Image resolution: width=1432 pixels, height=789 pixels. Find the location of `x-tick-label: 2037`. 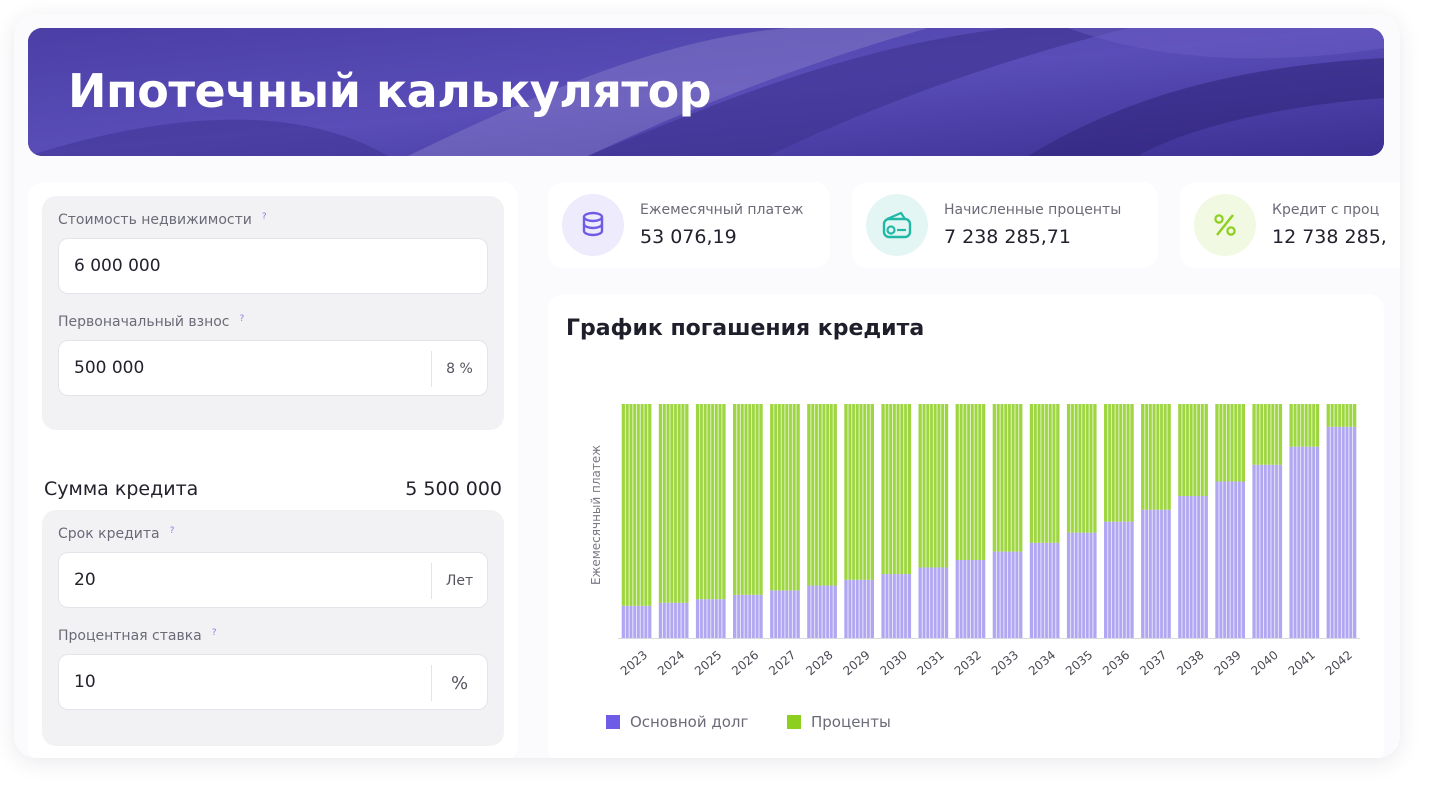

x-tick-label: 2037 is located at coordinates (1153, 663).